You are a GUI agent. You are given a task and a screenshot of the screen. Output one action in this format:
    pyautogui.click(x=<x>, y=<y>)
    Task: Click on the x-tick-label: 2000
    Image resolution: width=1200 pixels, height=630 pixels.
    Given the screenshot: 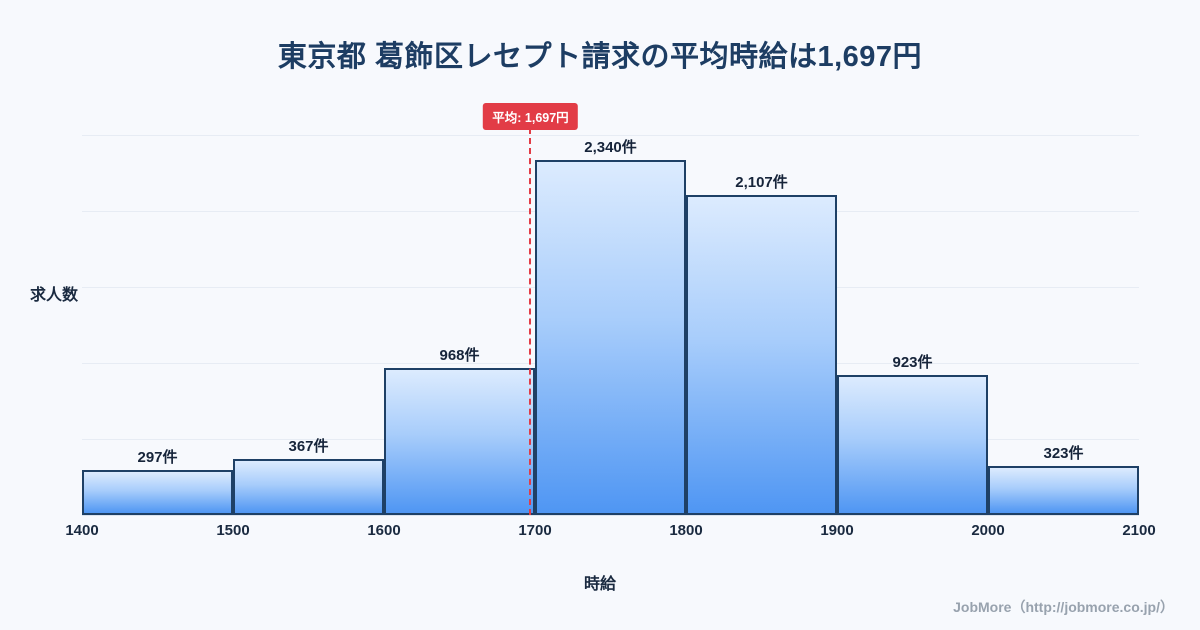 What is the action you would take?
    pyautogui.click(x=988, y=530)
    